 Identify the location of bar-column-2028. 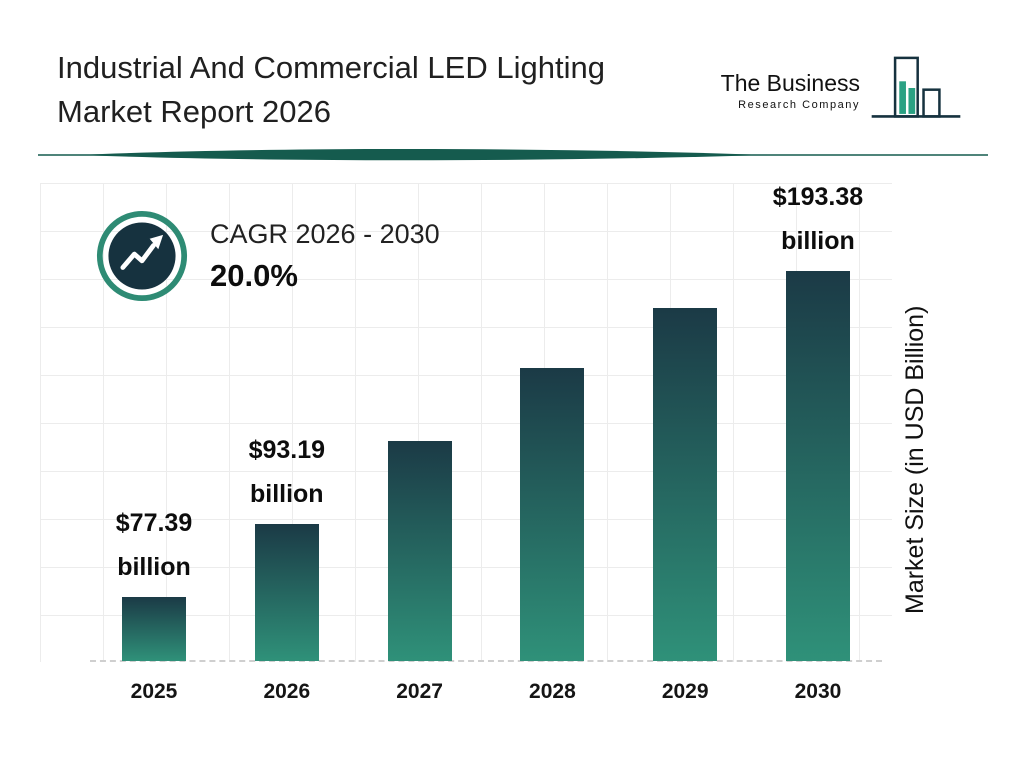
(552, 514).